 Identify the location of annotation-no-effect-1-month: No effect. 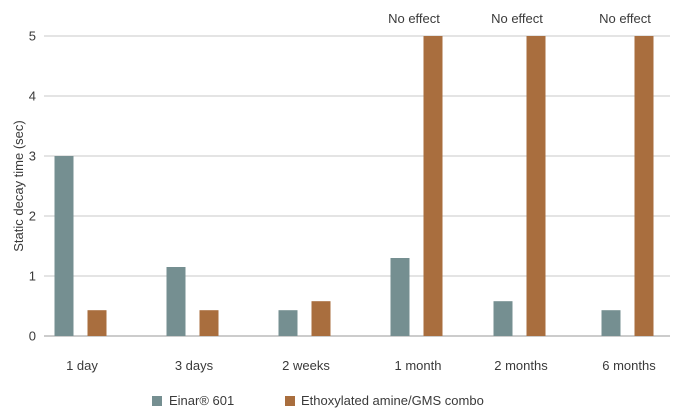
(414, 18).